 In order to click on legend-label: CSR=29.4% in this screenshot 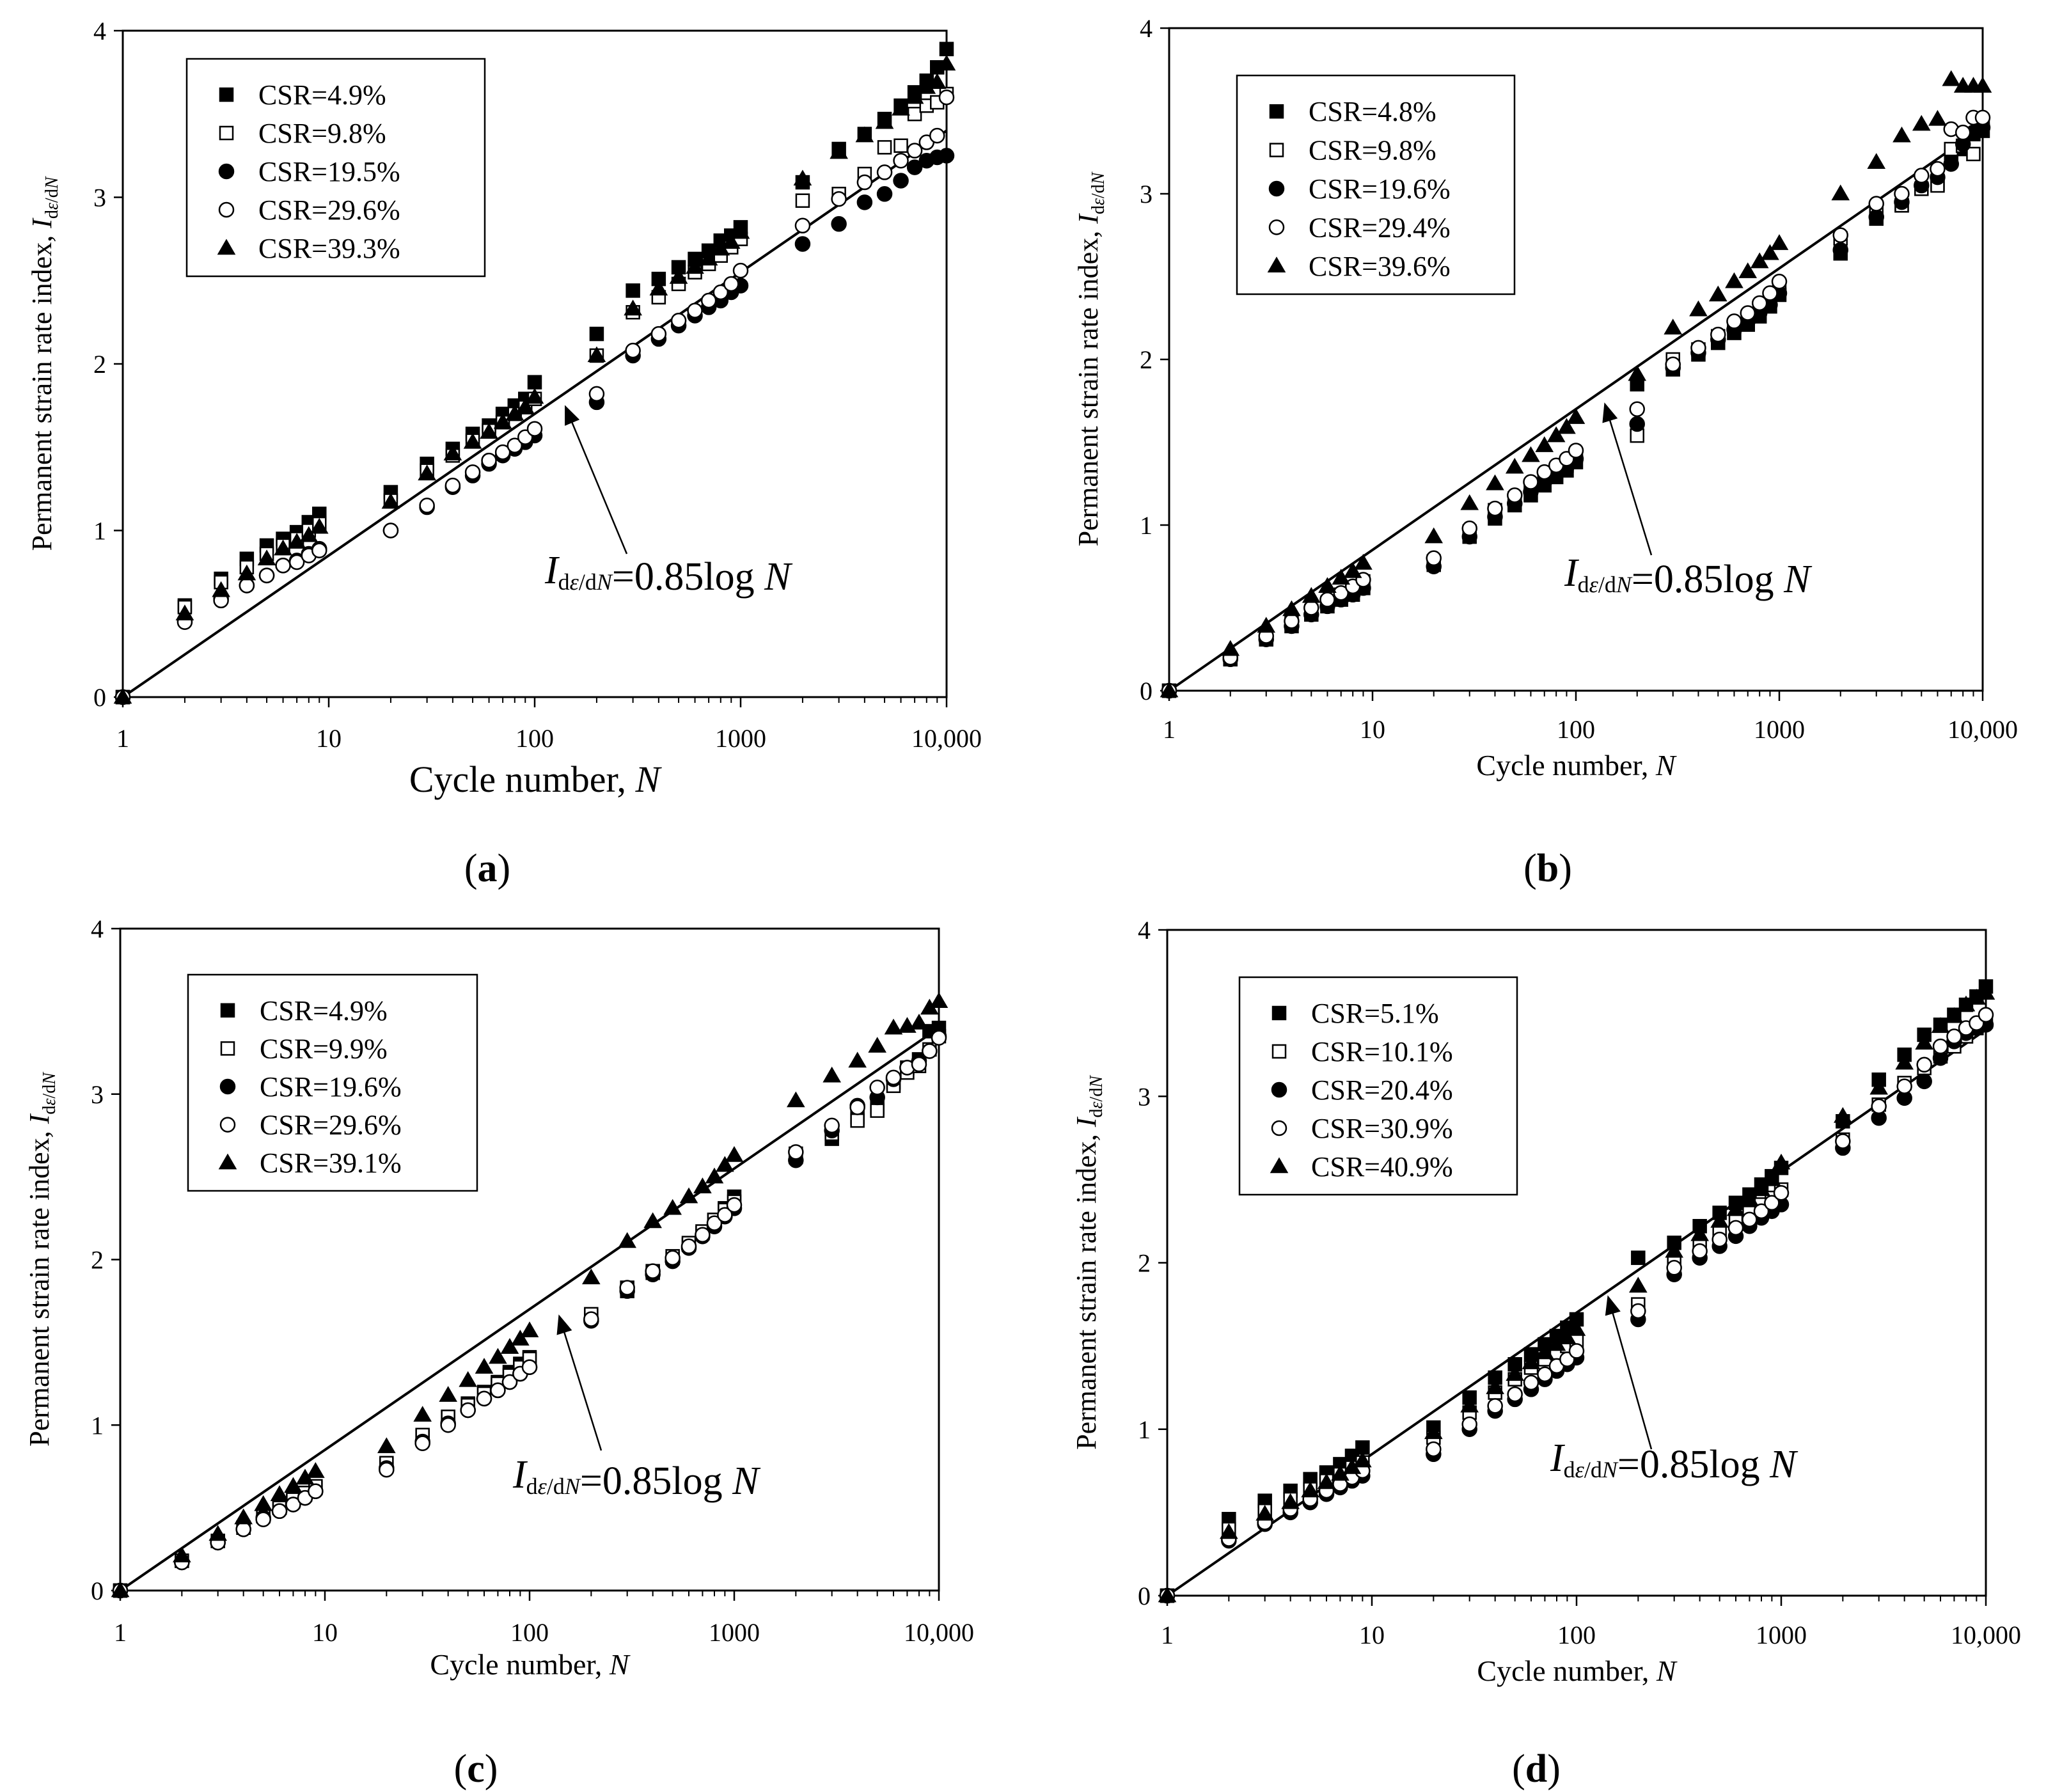, I will do `click(1380, 227)`.